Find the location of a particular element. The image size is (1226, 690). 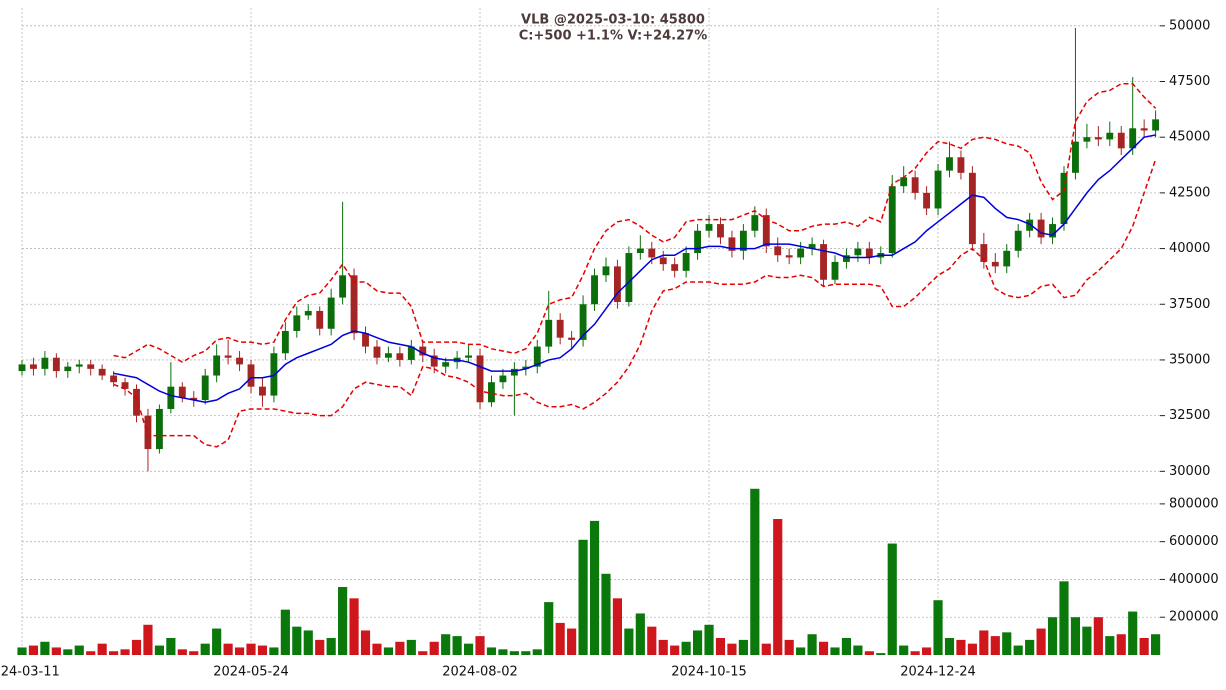

chart-title: VLB @2025-03-10: 45800 is located at coordinates (613, 20).